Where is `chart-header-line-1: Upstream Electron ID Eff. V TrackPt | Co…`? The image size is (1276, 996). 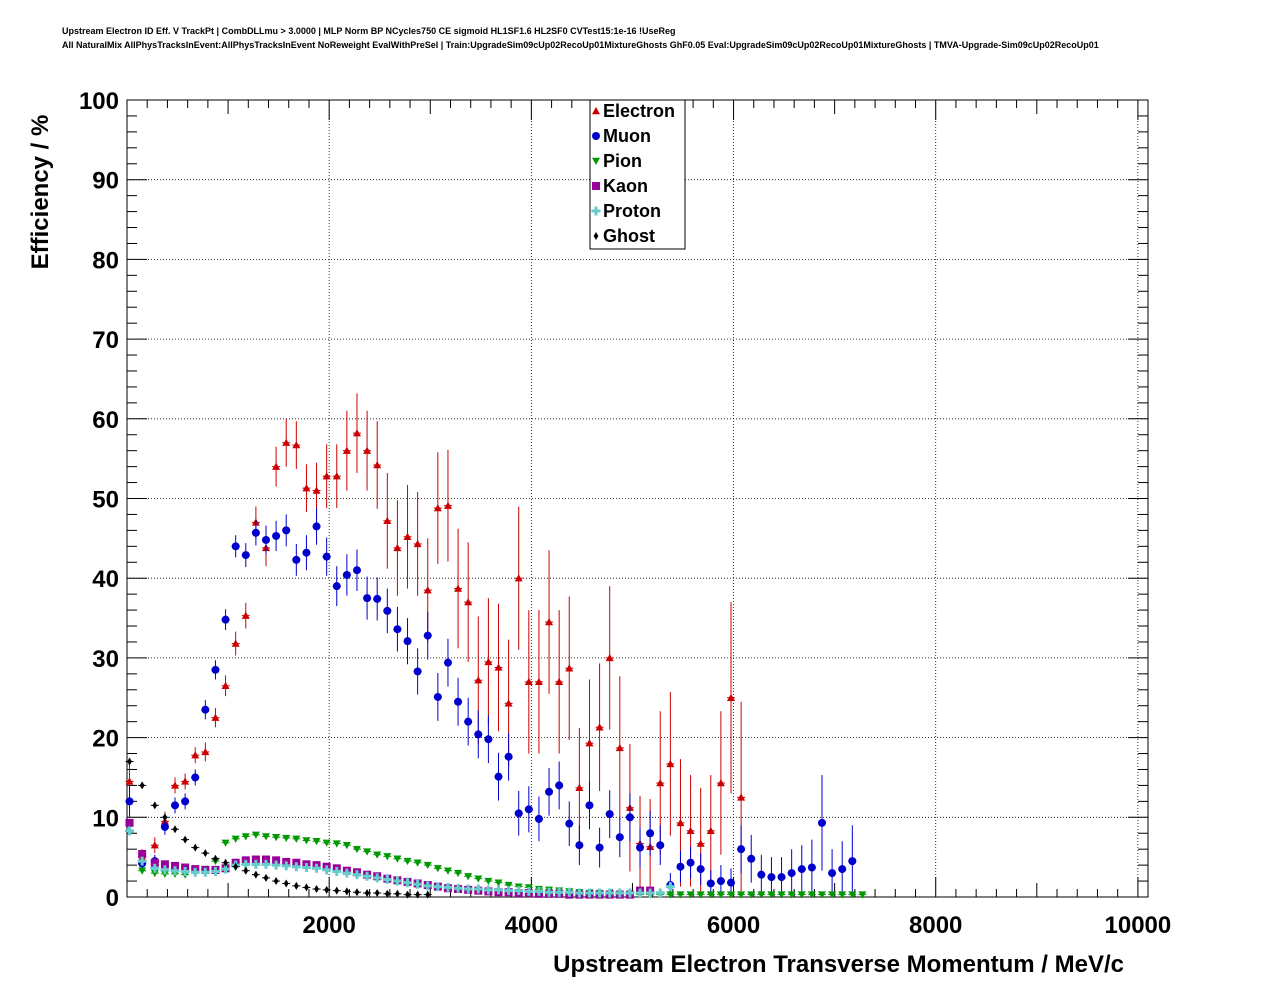
chart-header-line-1: Upstream Electron ID Eff. V TrackPt | Co… is located at coordinates (369, 31).